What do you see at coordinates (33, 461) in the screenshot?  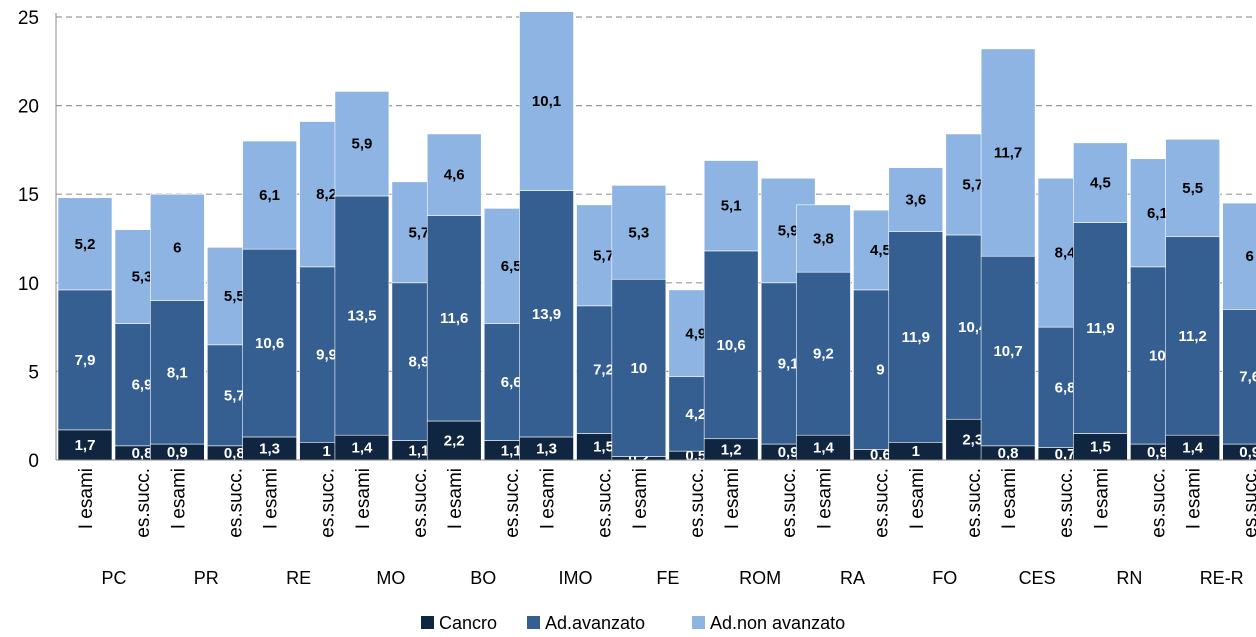 I see `y-tick-label: 0` at bounding box center [33, 461].